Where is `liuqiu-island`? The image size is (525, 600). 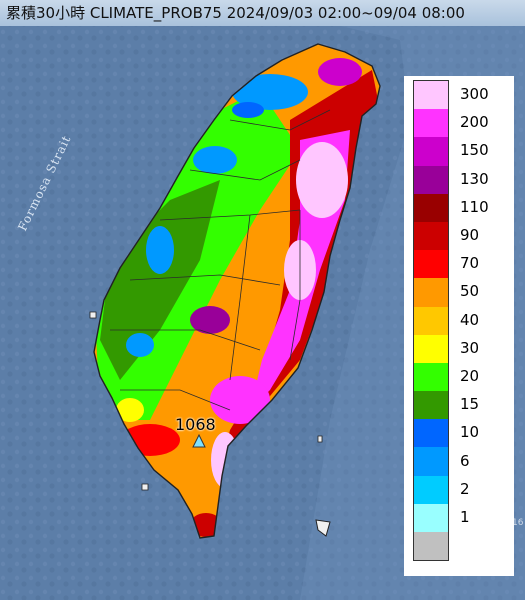
liuqiu-island is located at coordinates (145, 487).